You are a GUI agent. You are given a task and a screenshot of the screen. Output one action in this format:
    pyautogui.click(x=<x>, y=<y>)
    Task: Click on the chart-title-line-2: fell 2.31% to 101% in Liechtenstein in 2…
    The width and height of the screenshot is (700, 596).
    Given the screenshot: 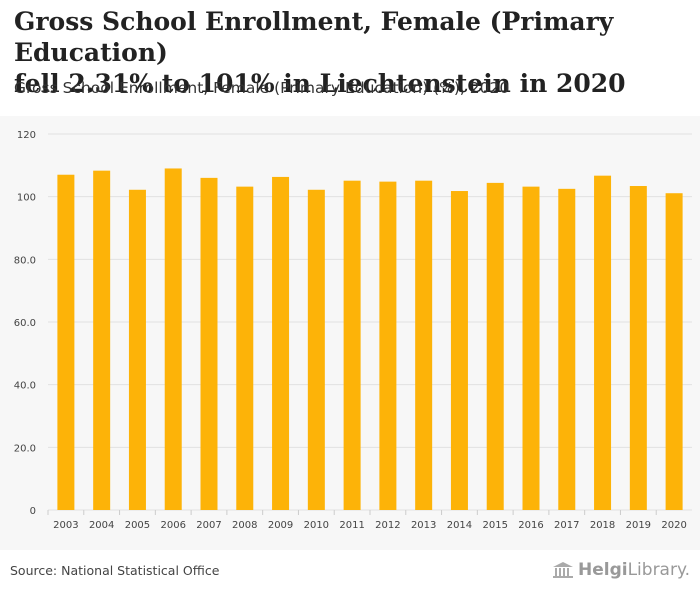 What is the action you would take?
    pyautogui.click(x=320, y=83)
    